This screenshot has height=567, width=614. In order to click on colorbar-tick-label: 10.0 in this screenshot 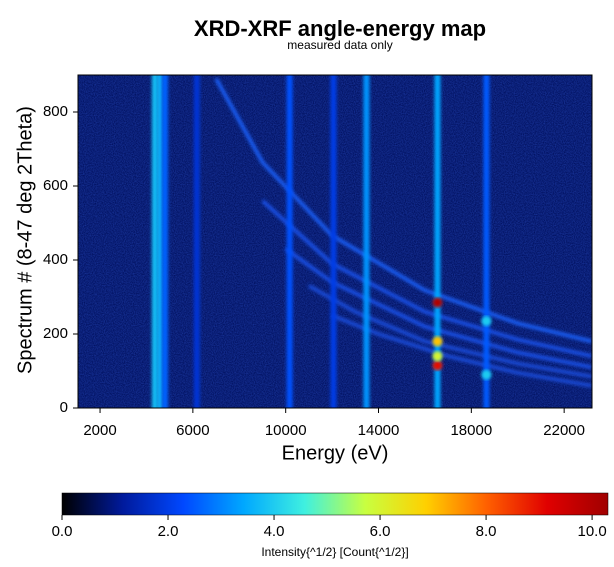, I will do `click(591, 531)`.